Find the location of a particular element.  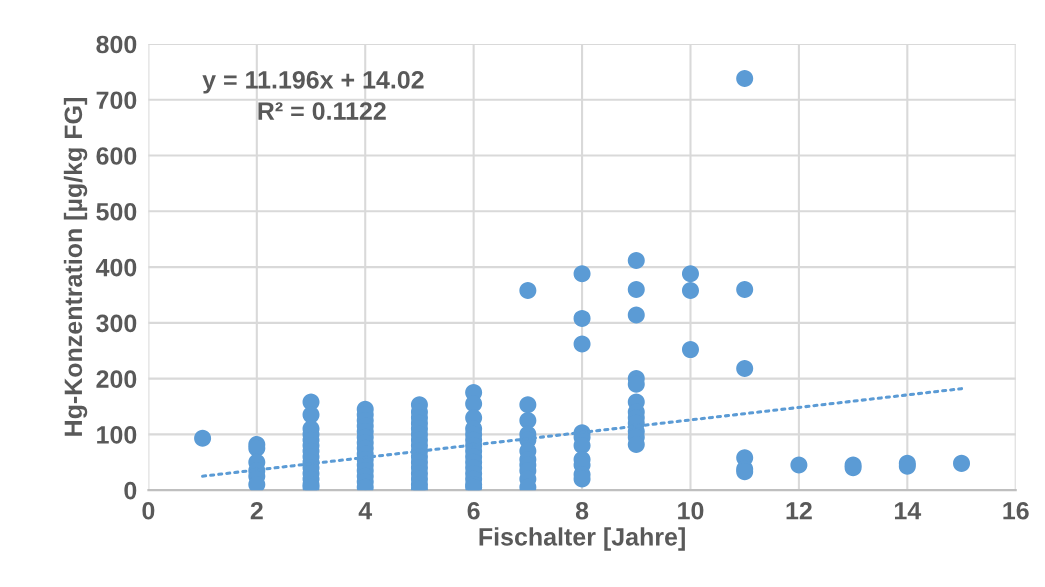

y-tick-label: 0 is located at coordinates (130, 490).